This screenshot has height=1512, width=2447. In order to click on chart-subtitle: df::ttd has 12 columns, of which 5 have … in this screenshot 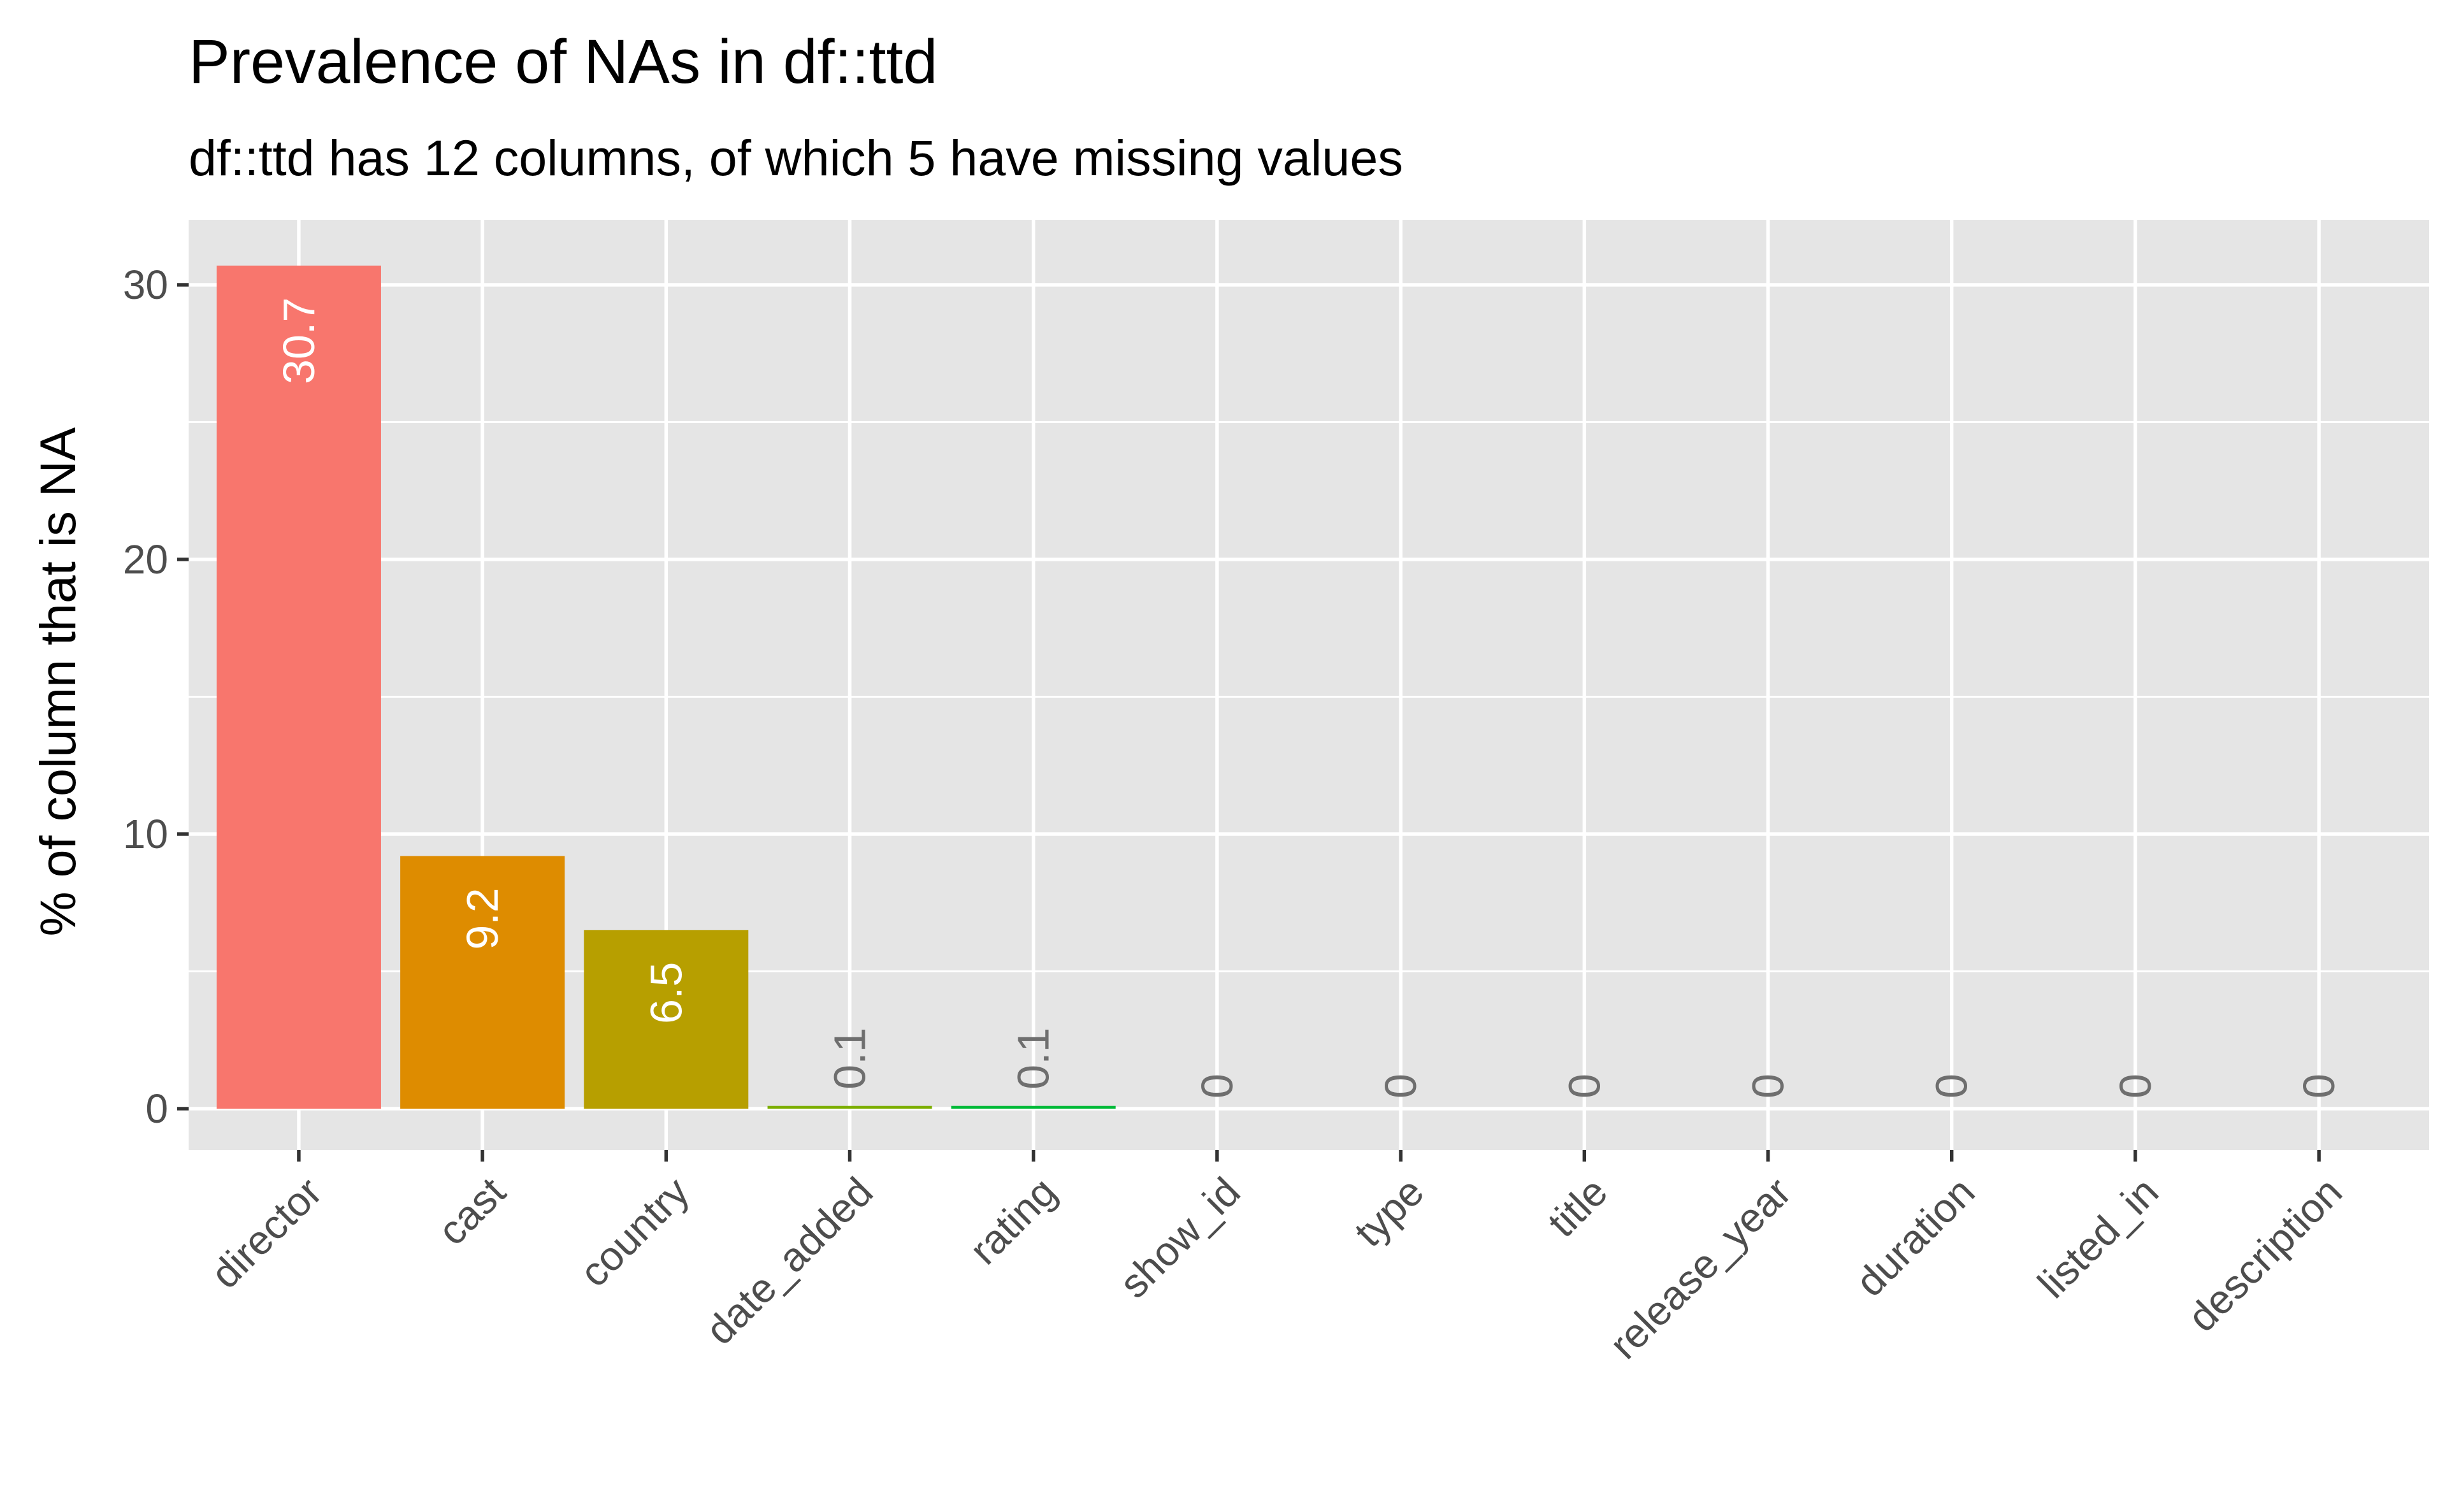, I will do `click(796, 157)`.